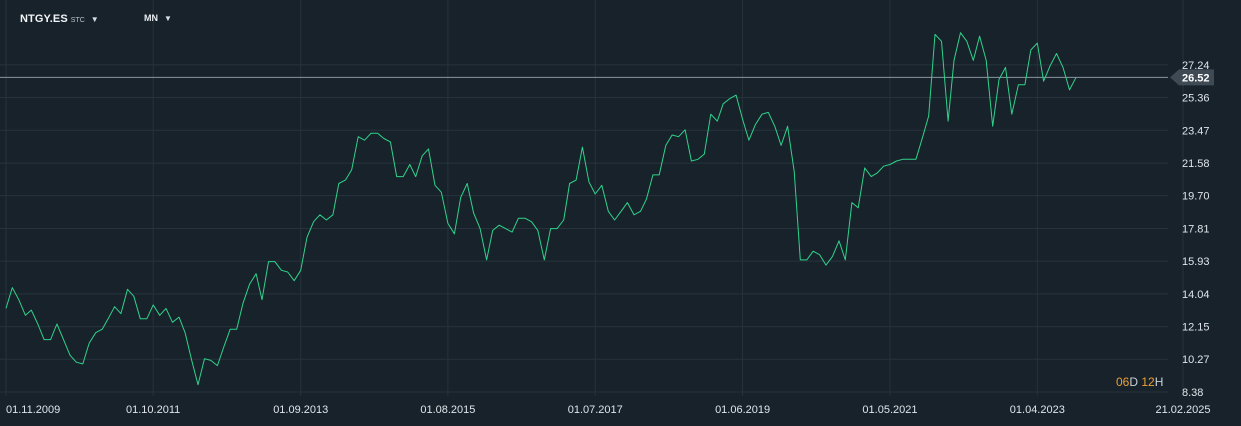 The width and height of the screenshot is (1241, 426). I want to click on y-tick-label: 25.36, so click(1196, 99).